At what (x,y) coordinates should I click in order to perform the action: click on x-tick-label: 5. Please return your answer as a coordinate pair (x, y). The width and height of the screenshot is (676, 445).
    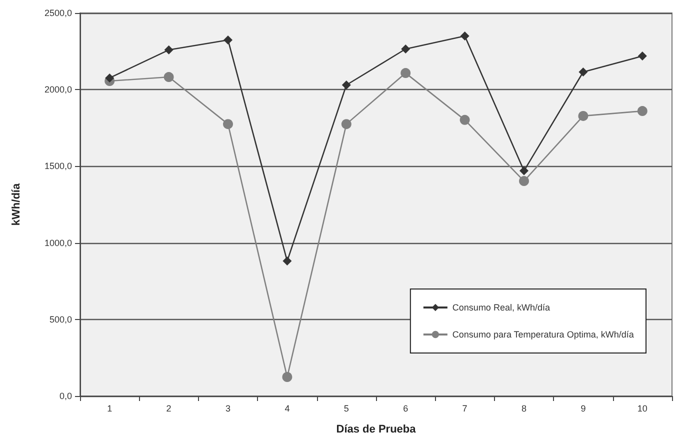
    Looking at the image, I should click on (346, 409).